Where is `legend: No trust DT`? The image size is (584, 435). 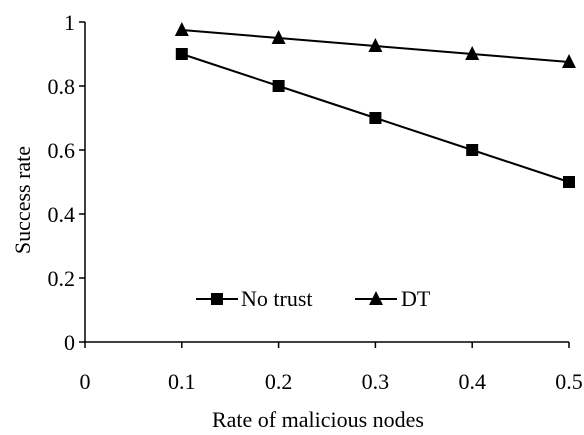
legend: No trust DT is located at coordinates (313, 298).